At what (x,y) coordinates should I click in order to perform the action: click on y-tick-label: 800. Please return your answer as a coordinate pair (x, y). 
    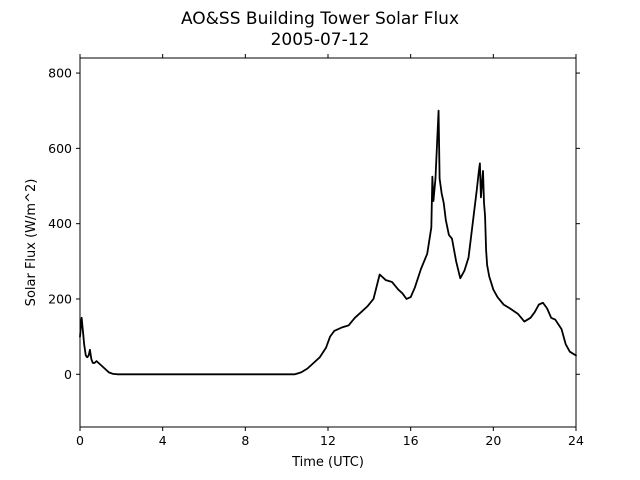
    Looking at the image, I should click on (60, 73).